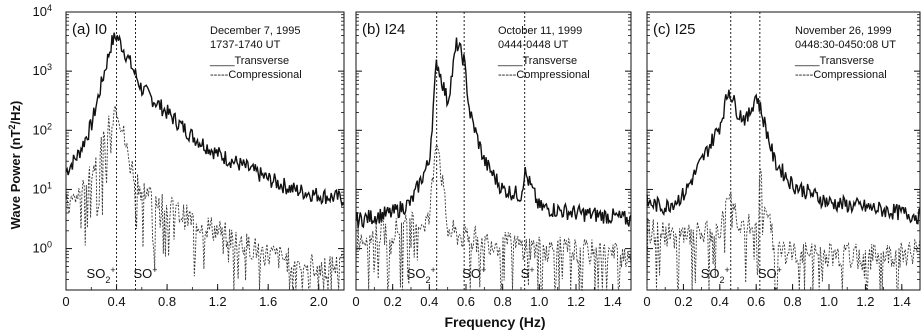  Describe the element at coordinates (845, 45) in the screenshot. I see `panel-time: 0448:30-0450:08 UT` at that location.